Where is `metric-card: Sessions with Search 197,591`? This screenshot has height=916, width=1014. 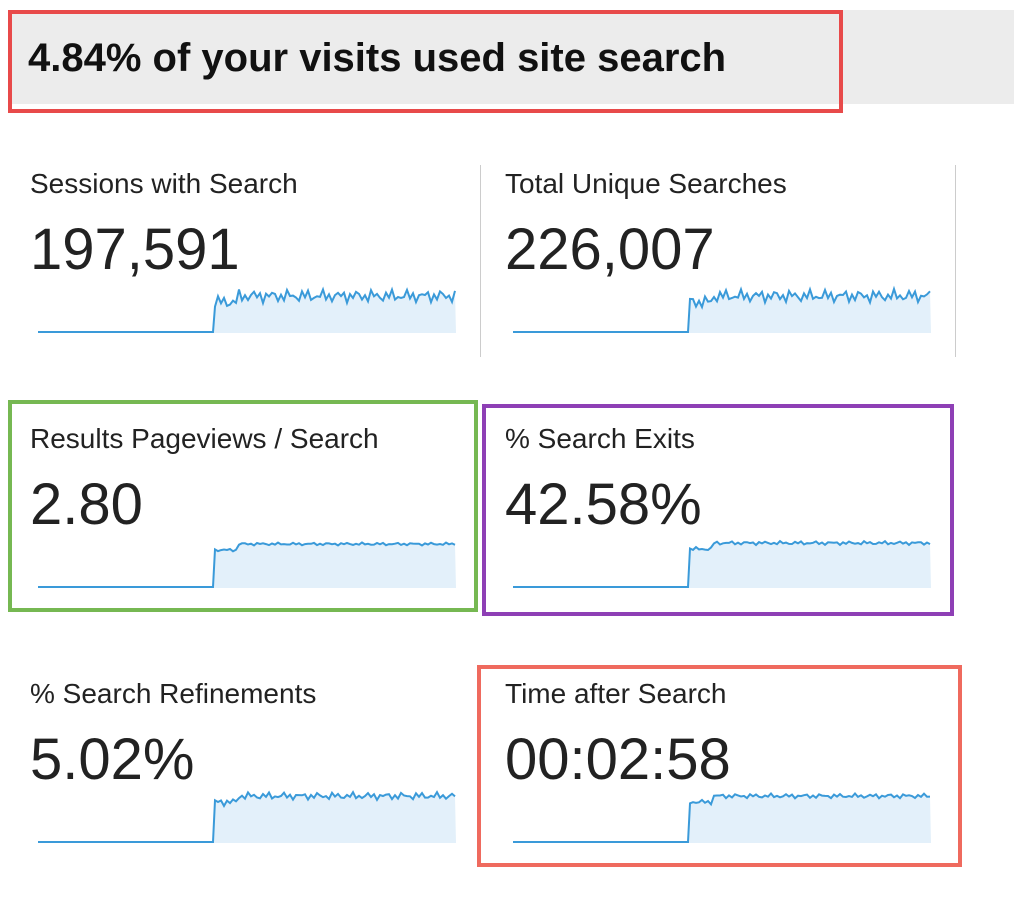 metric-card: Sessions with Search 197,591 is located at coordinates (250, 258).